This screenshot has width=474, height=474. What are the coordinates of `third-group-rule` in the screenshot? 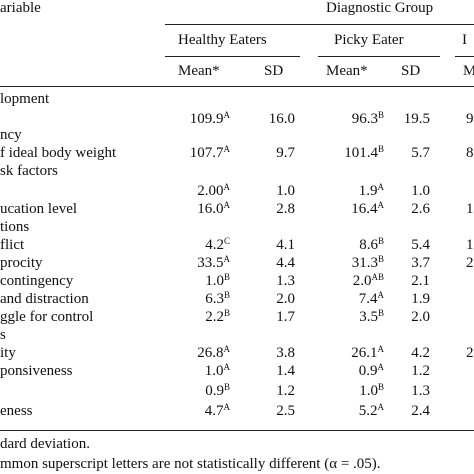 It's located at (464, 56).